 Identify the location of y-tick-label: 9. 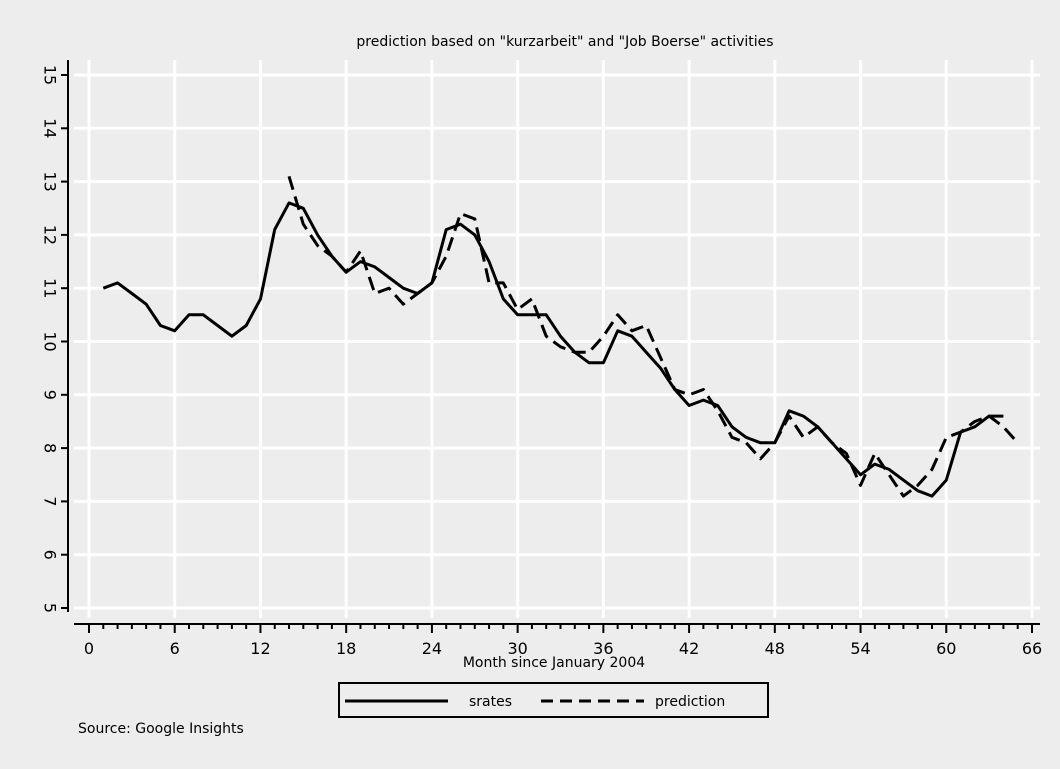
(50, 395).